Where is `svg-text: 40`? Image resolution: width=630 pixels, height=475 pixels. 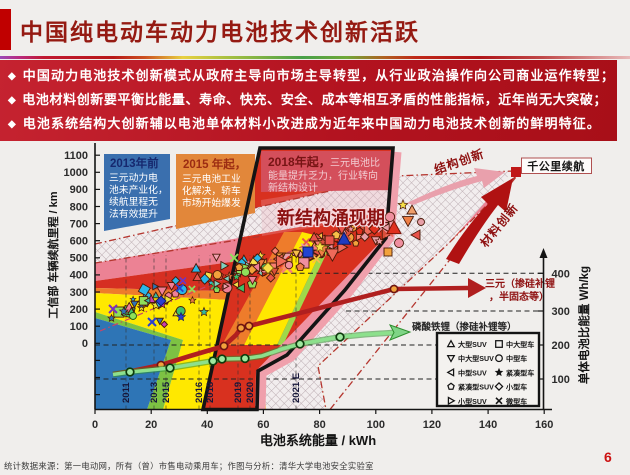 svg-text: 40 is located at coordinates (207, 425).